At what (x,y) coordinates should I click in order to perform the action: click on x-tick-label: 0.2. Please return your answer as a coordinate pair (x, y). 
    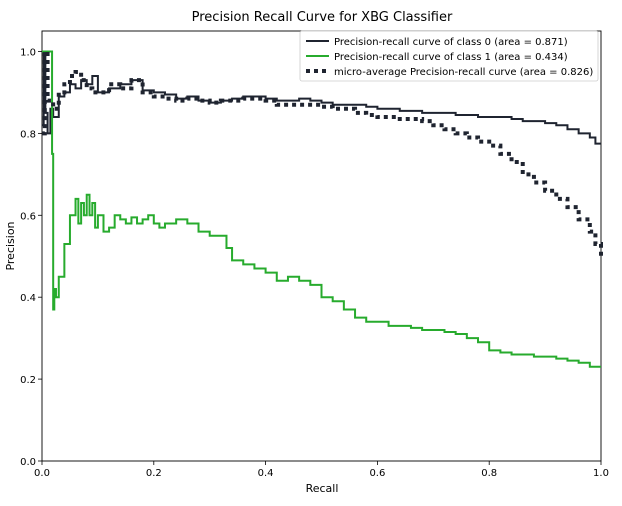
    Looking at the image, I should click on (154, 473).